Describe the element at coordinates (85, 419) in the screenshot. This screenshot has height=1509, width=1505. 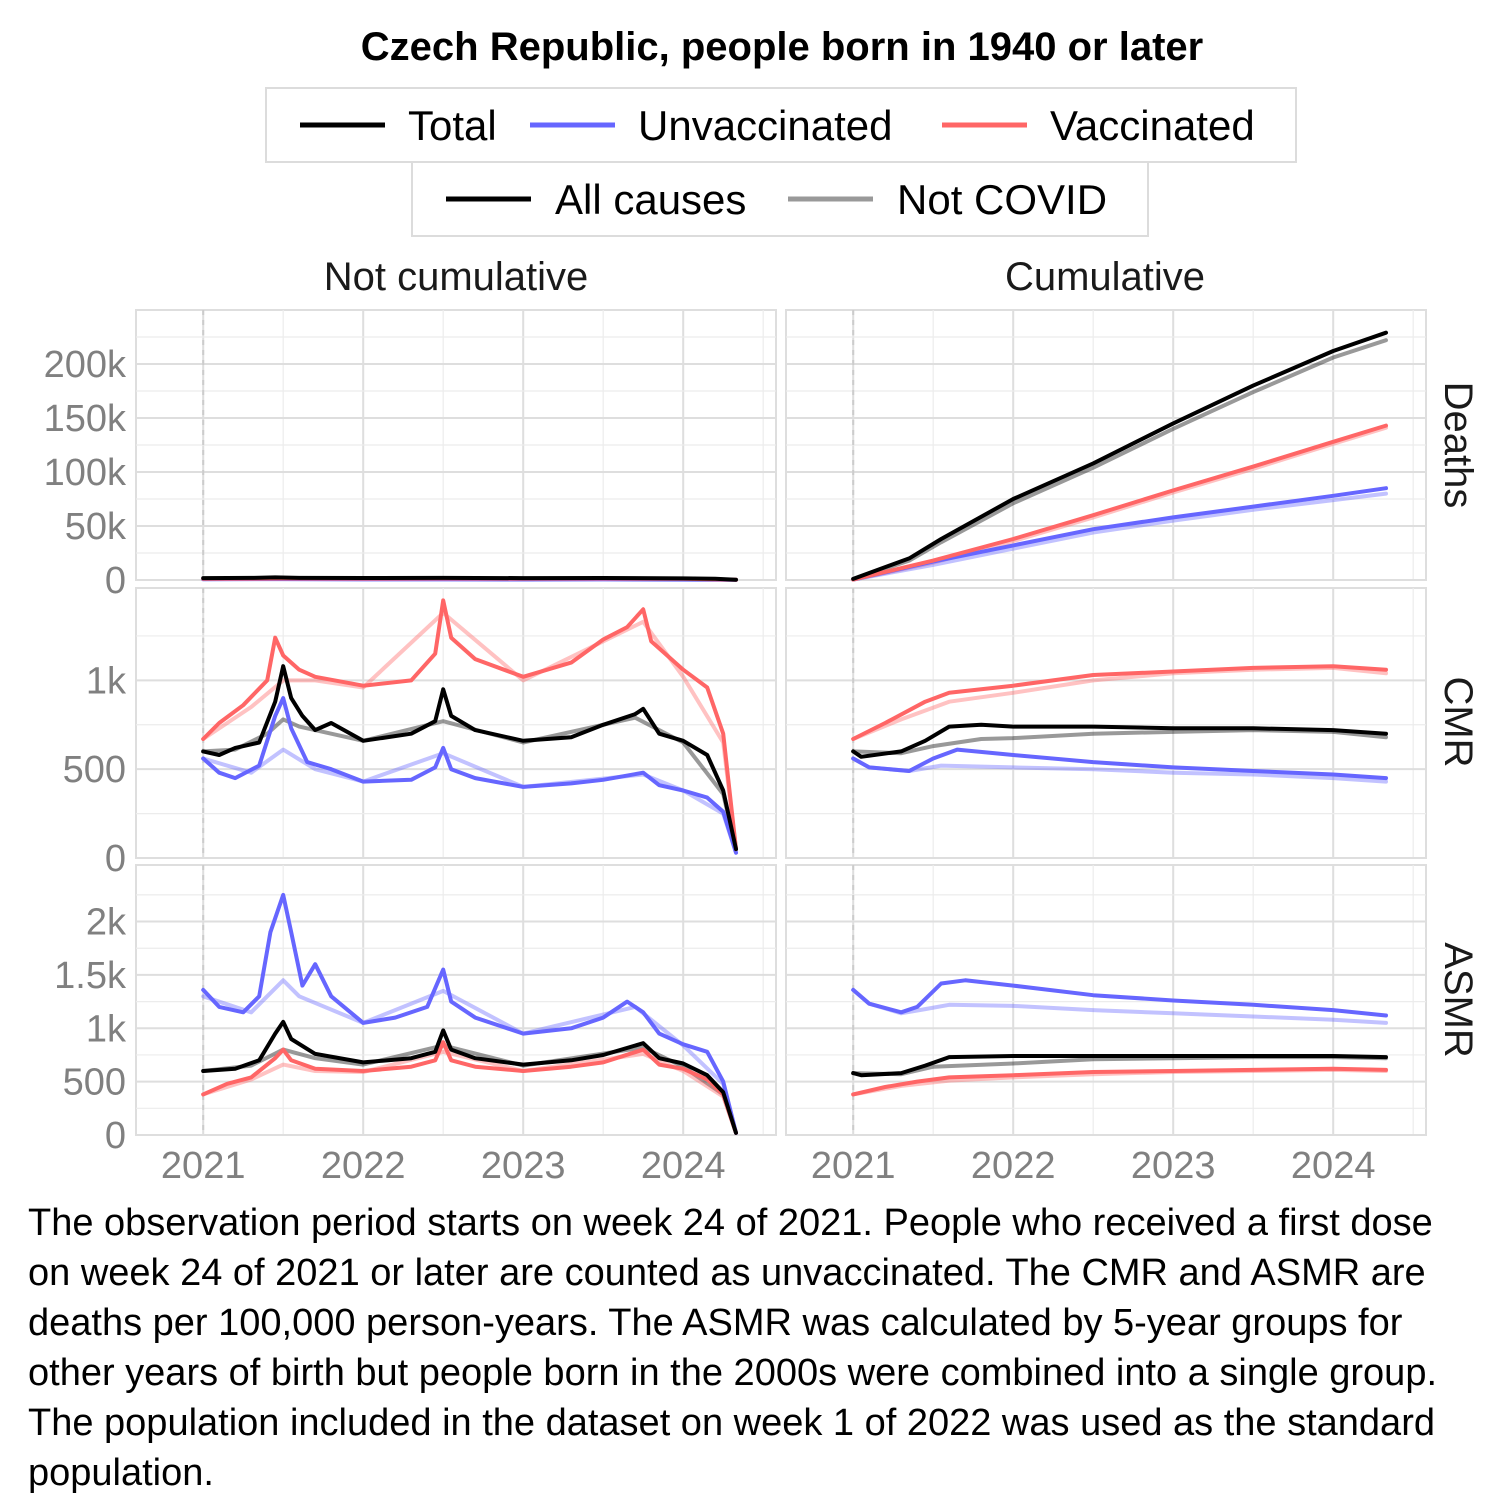
I see `y-tick-label: 150k` at that location.